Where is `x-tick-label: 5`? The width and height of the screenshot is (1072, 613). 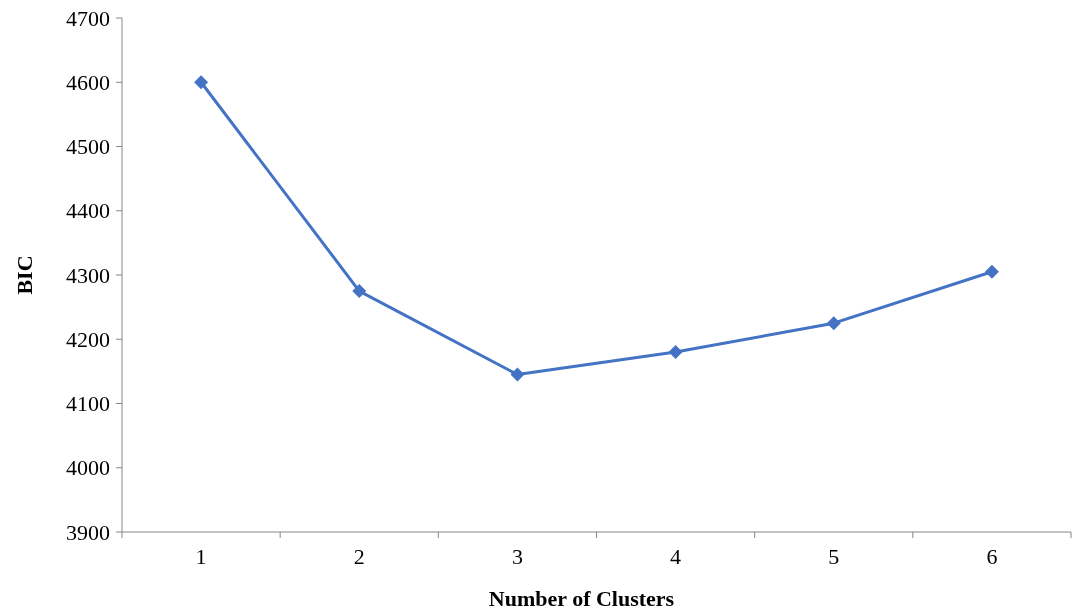 x-tick-label: 5 is located at coordinates (834, 556).